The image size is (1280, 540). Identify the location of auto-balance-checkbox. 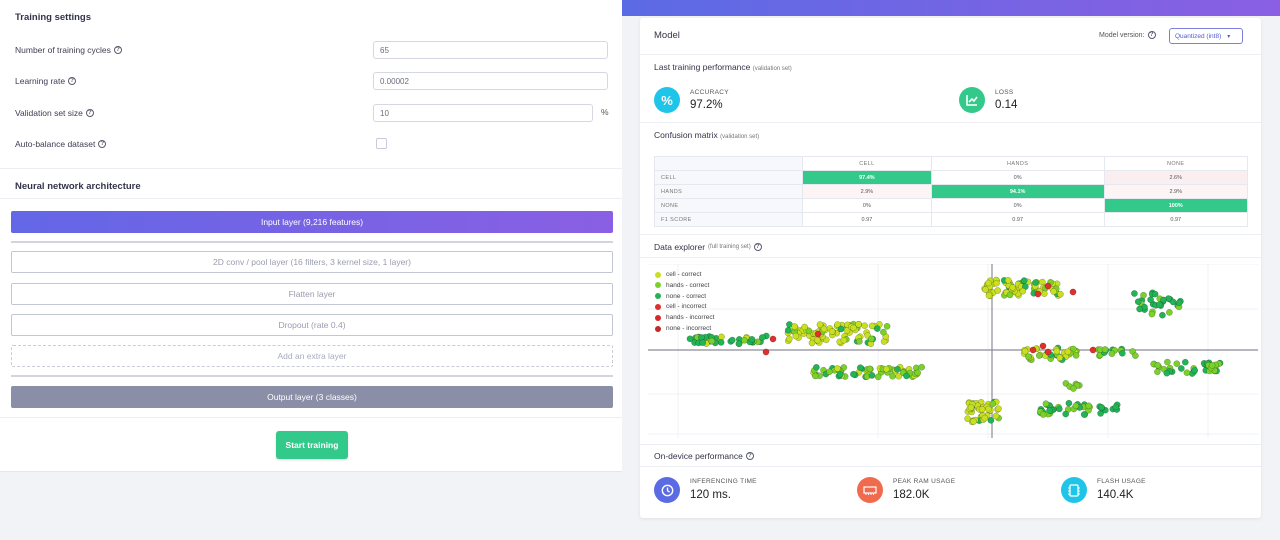
(381, 143).